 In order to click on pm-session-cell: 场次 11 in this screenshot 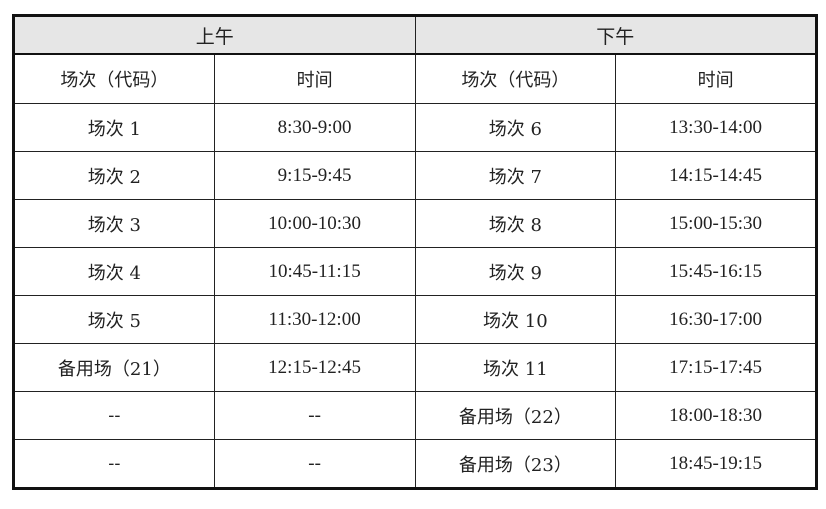, I will do `click(515, 367)`.